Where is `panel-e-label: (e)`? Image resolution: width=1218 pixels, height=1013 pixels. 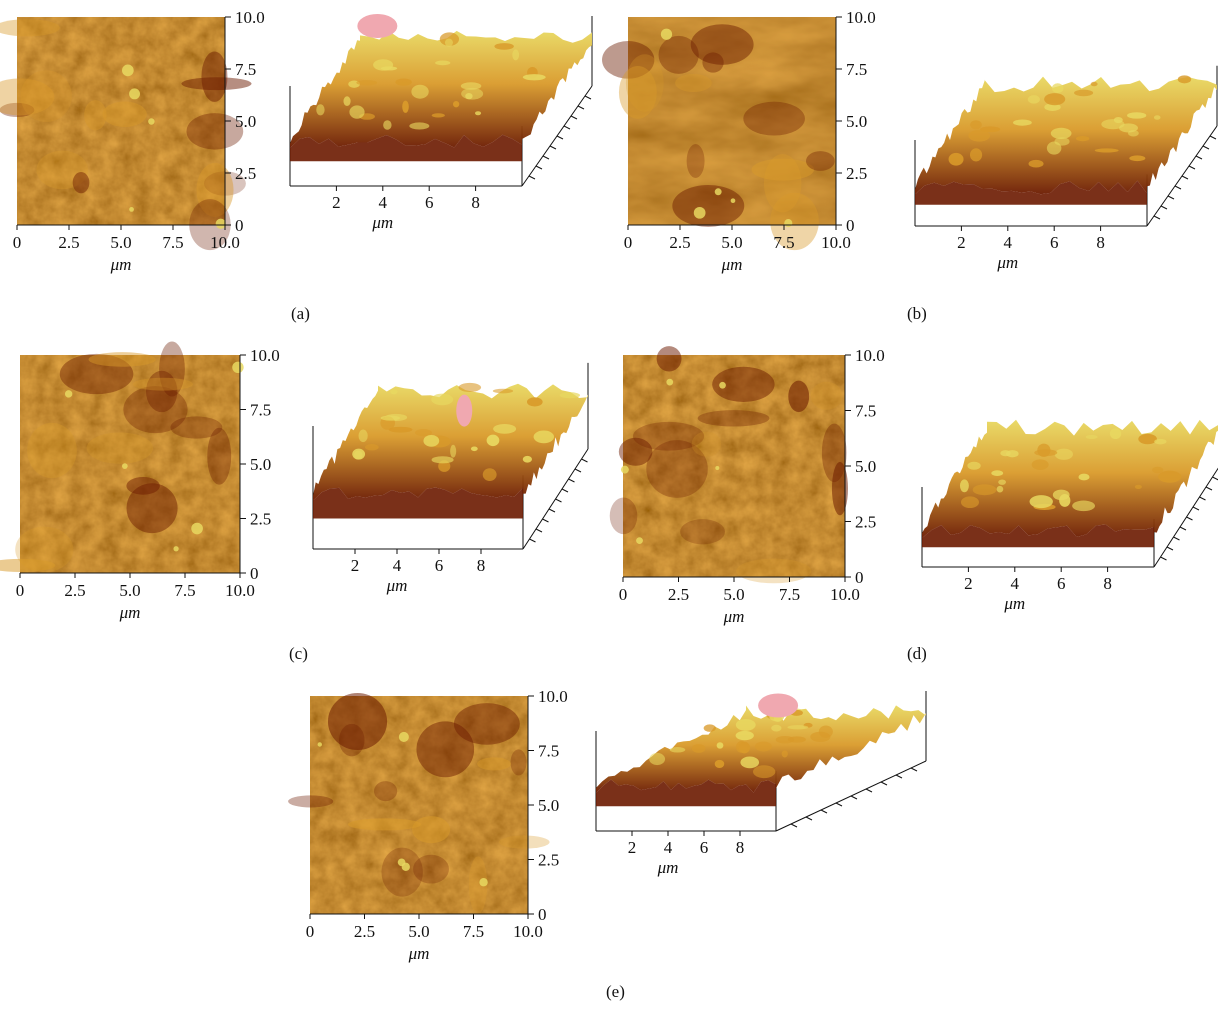
panel-e-label: (e) is located at coordinates (615, 991).